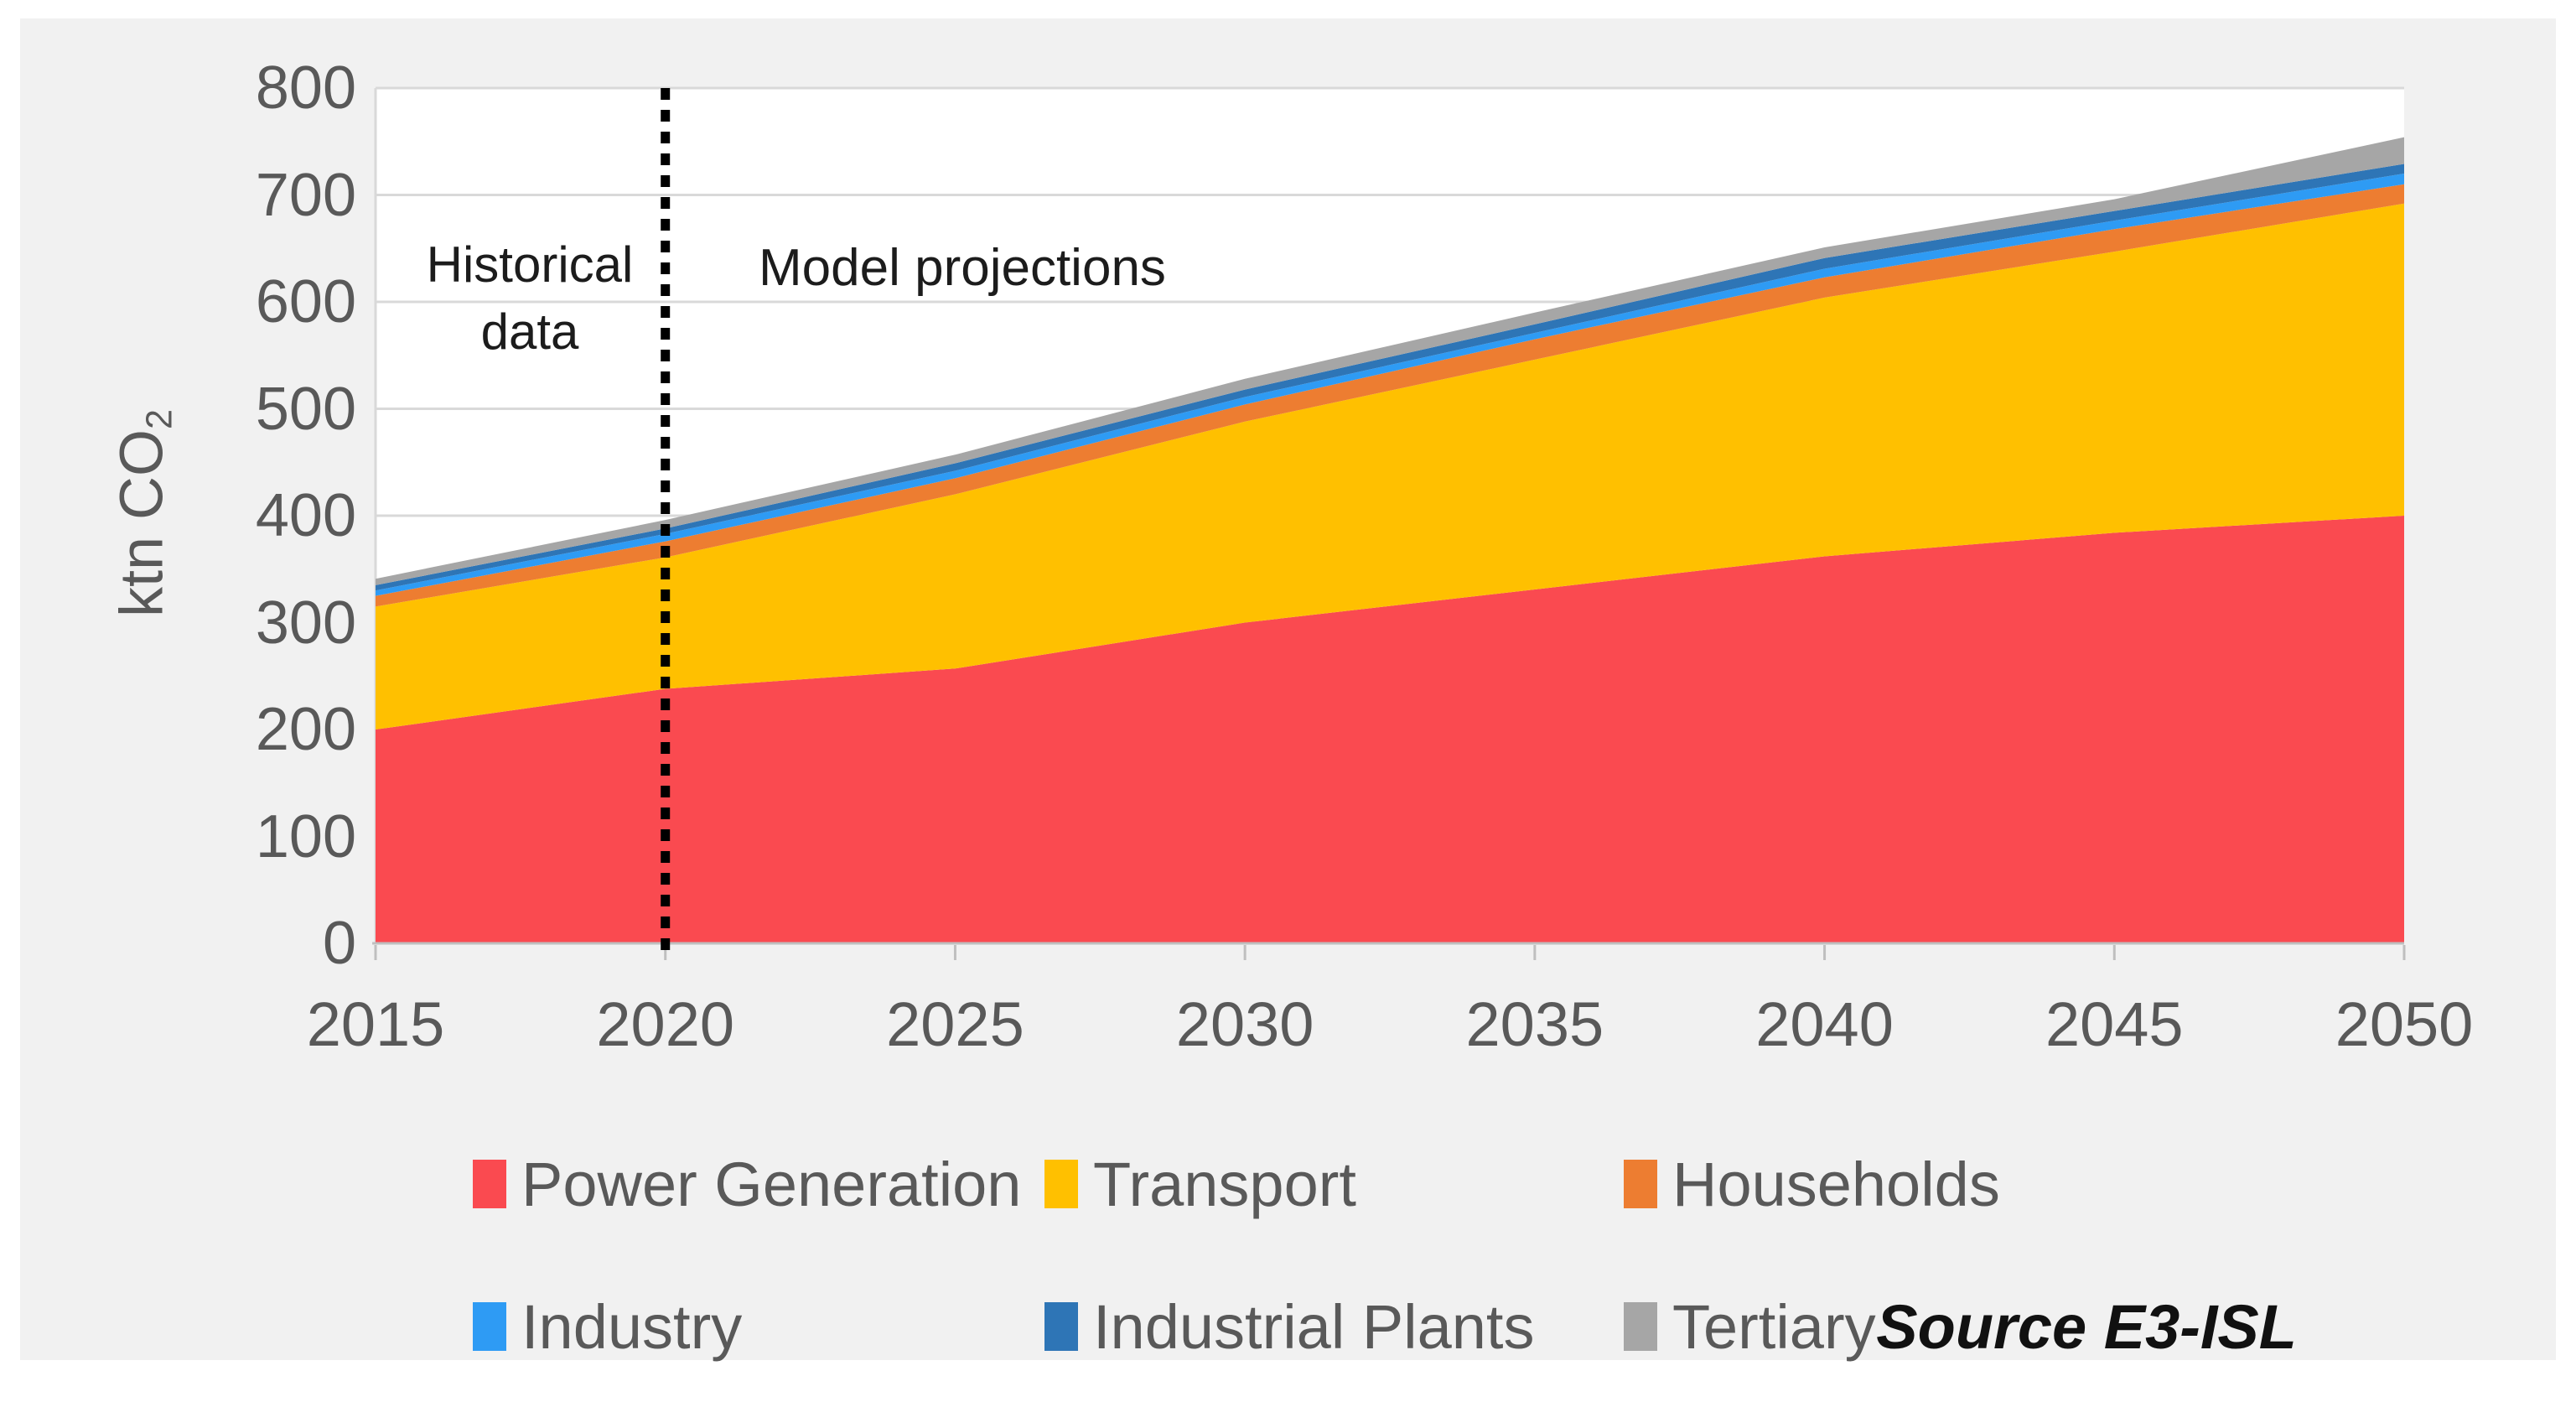  What do you see at coordinates (1224, 1184) in the screenshot?
I see `legend-item-label: Transport` at bounding box center [1224, 1184].